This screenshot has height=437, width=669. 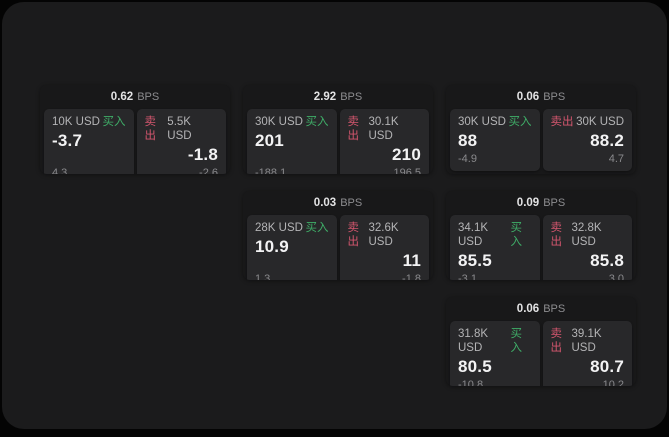 I want to click on buy-amount: 10K USD, so click(x=76, y=122).